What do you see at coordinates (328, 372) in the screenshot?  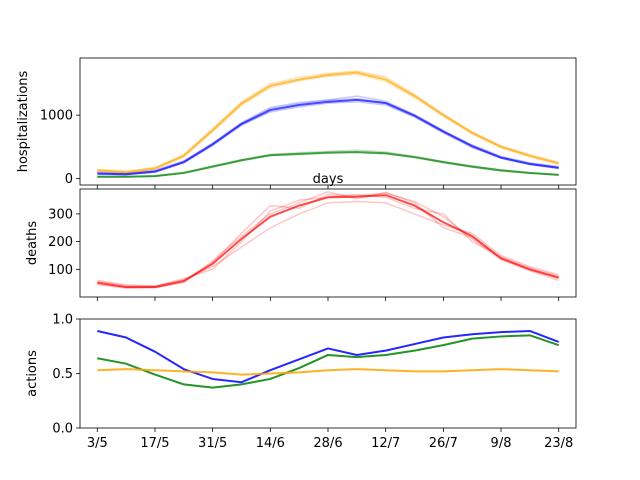 I see `series-orange-line` at bounding box center [328, 372].